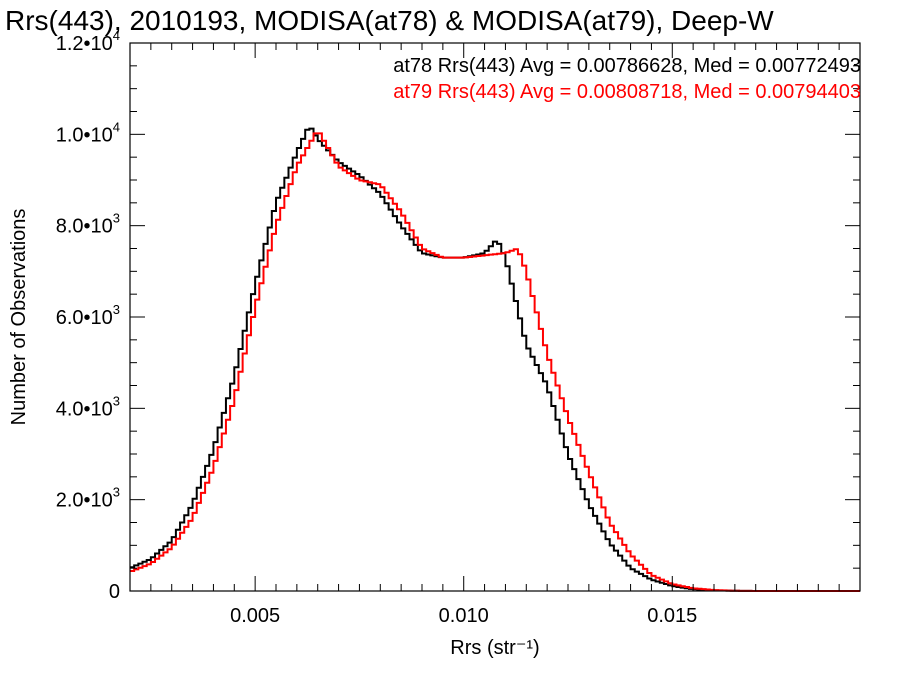  Describe the element at coordinates (19, 317) in the screenshot. I see `y-axis-label: Number of Observations` at that location.